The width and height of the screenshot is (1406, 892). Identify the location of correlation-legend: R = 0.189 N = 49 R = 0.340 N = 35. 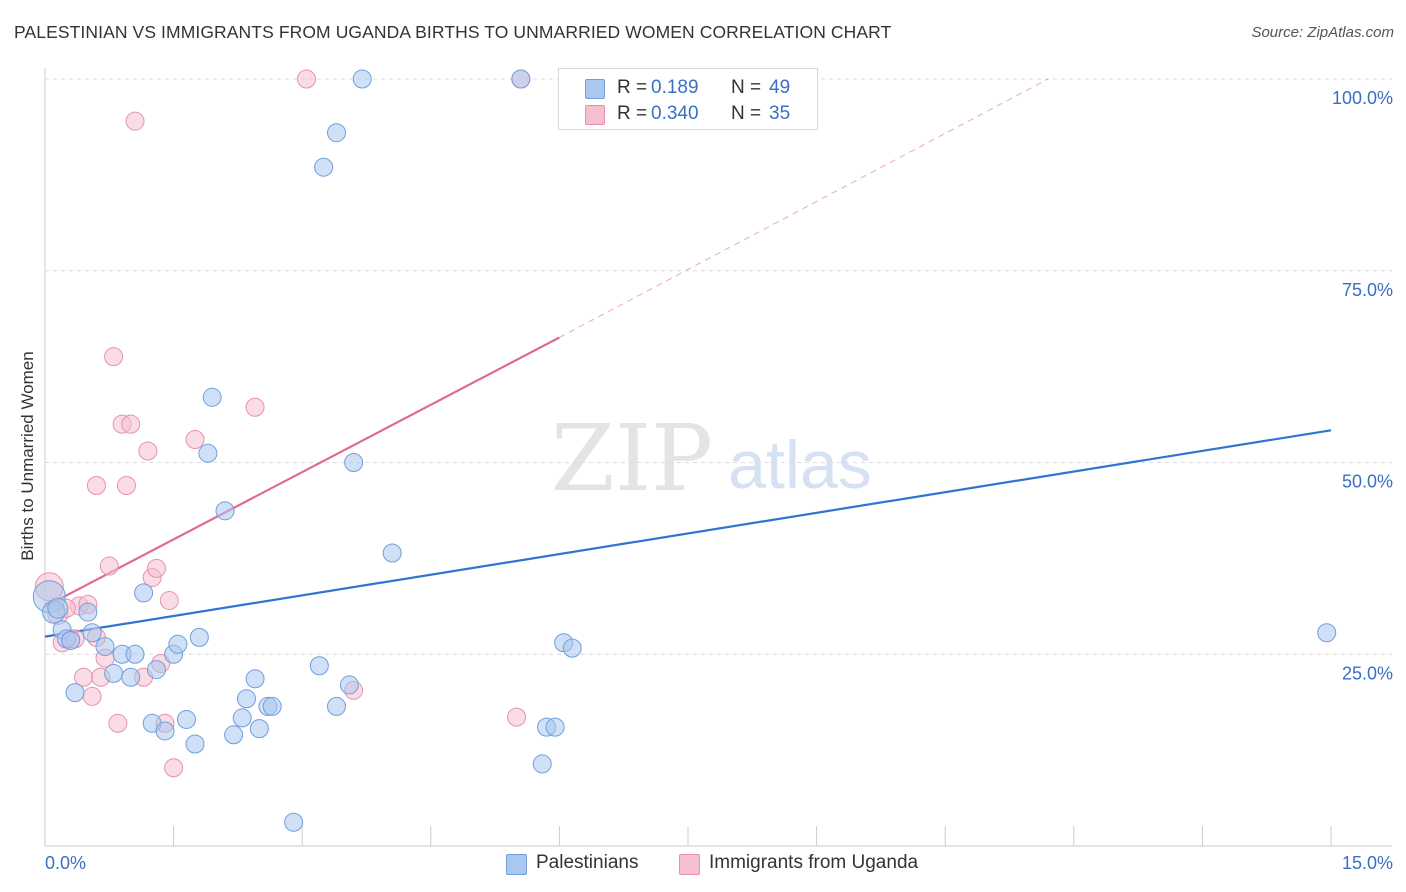
(688, 99).